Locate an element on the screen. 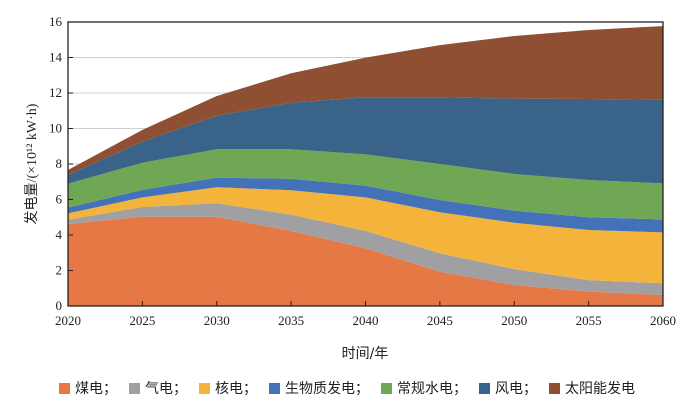 This screenshot has height=412, width=694. y-tick-label: 4 is located at coordinates (59, 234).